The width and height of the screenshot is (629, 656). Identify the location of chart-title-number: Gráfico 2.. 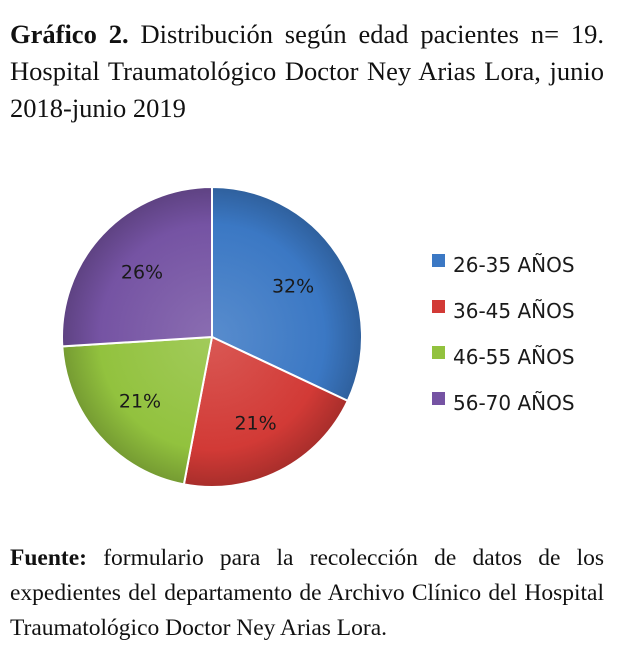
(69, 34).